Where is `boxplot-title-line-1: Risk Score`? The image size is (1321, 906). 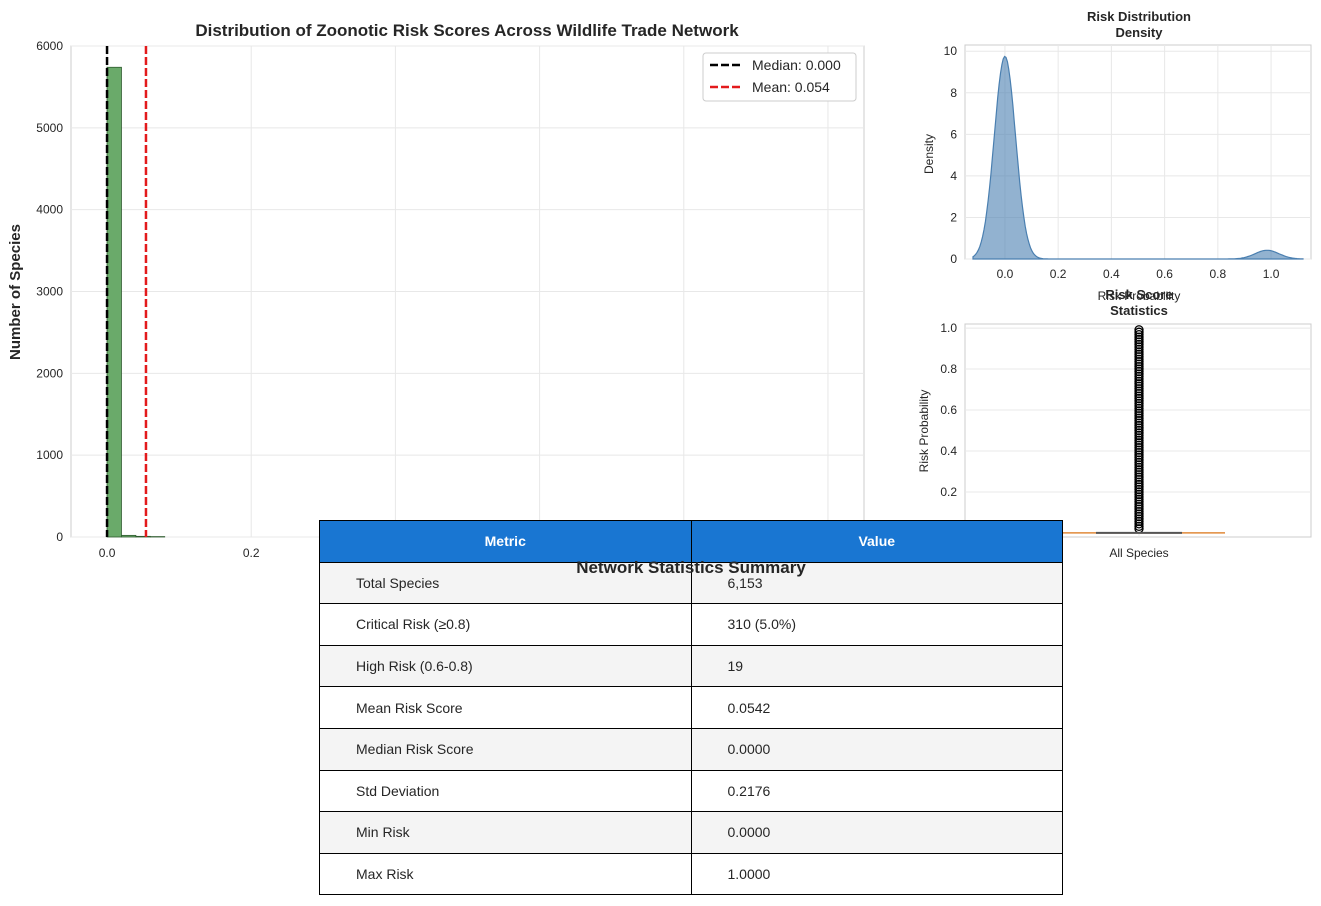 boxplot-title-line-1: Risk Score is located at coordinates (1138, 294).